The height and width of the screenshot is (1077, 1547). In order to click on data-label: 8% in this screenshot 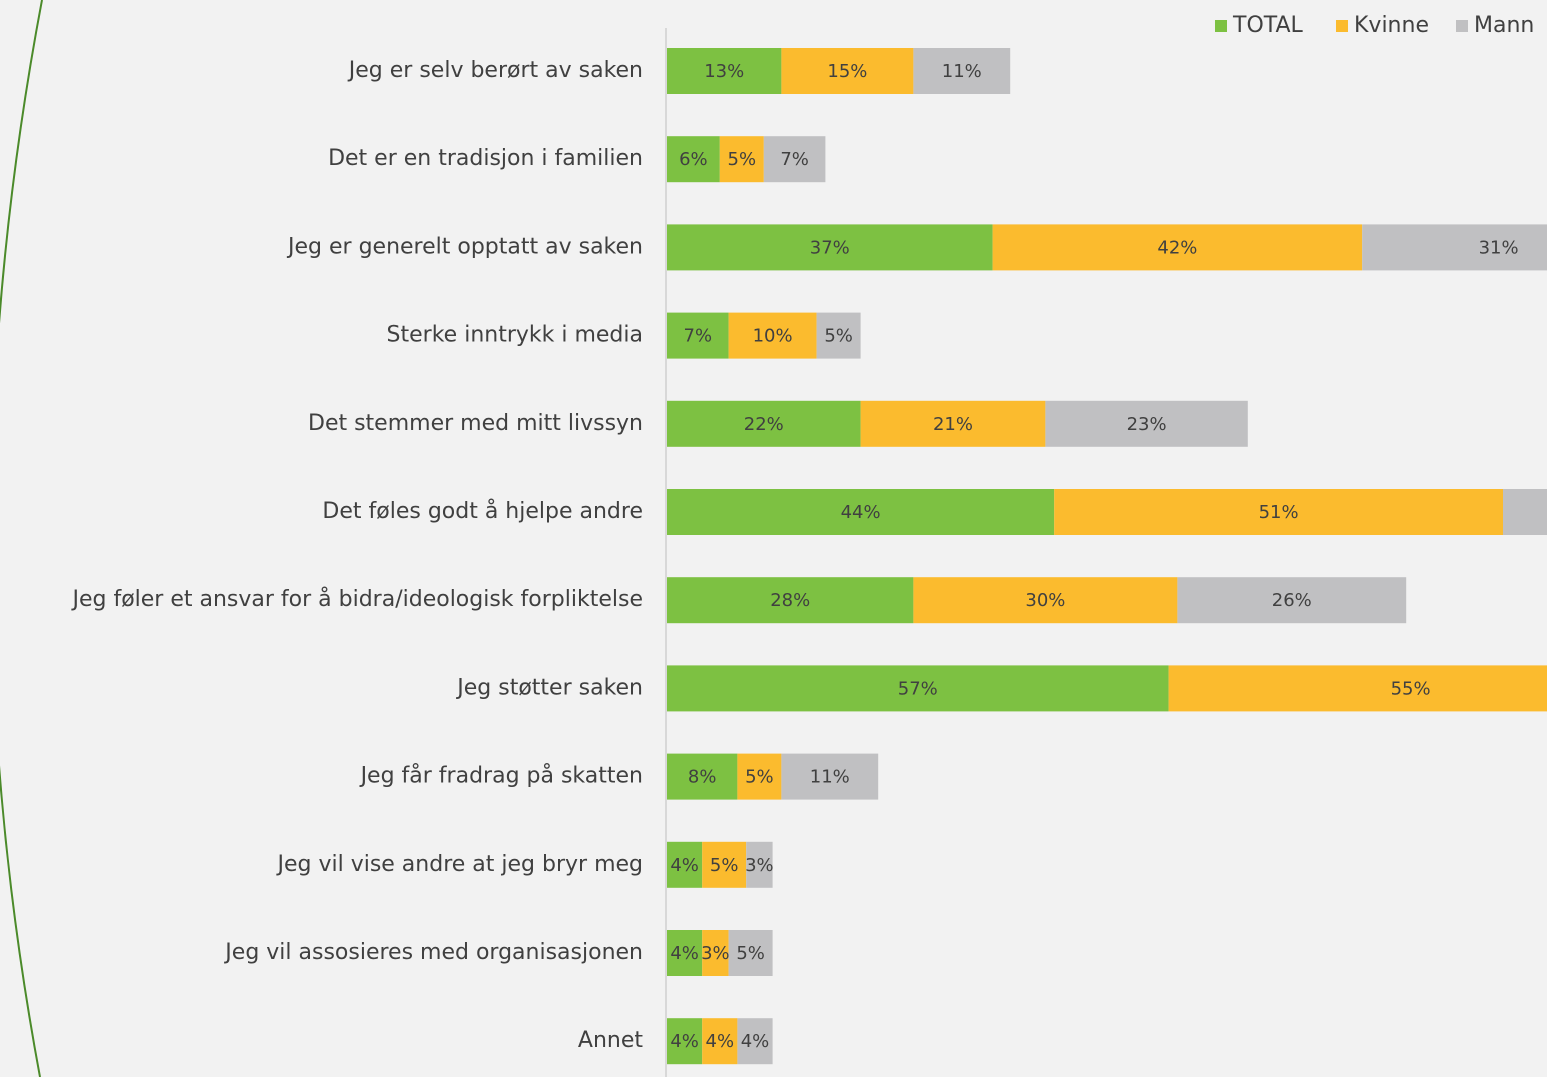, I will do `click(702, 777)`.